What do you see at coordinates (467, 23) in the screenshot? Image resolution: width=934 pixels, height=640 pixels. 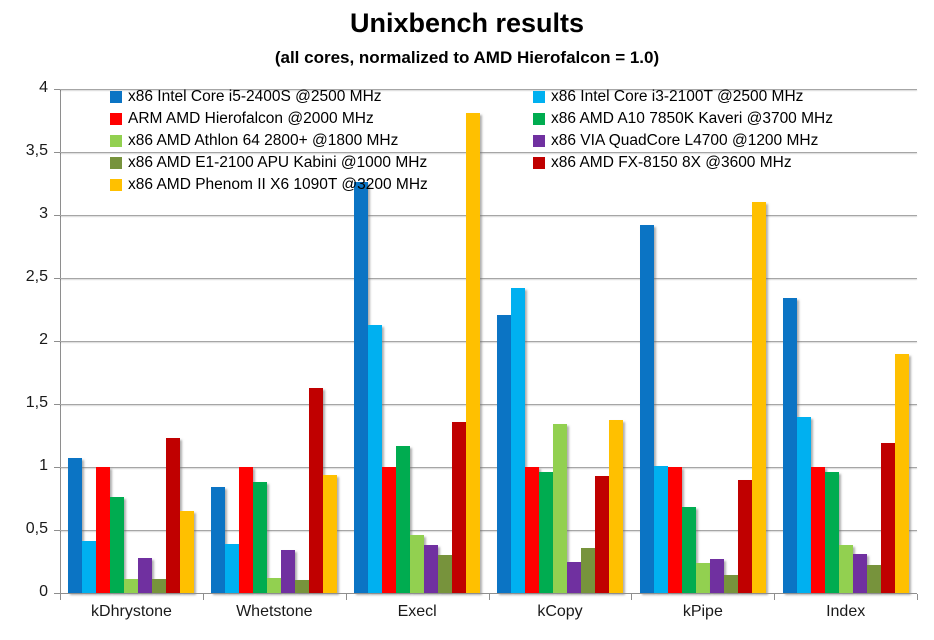 I see `chart-title: Unixbench results` at bounding box center [467, 23].